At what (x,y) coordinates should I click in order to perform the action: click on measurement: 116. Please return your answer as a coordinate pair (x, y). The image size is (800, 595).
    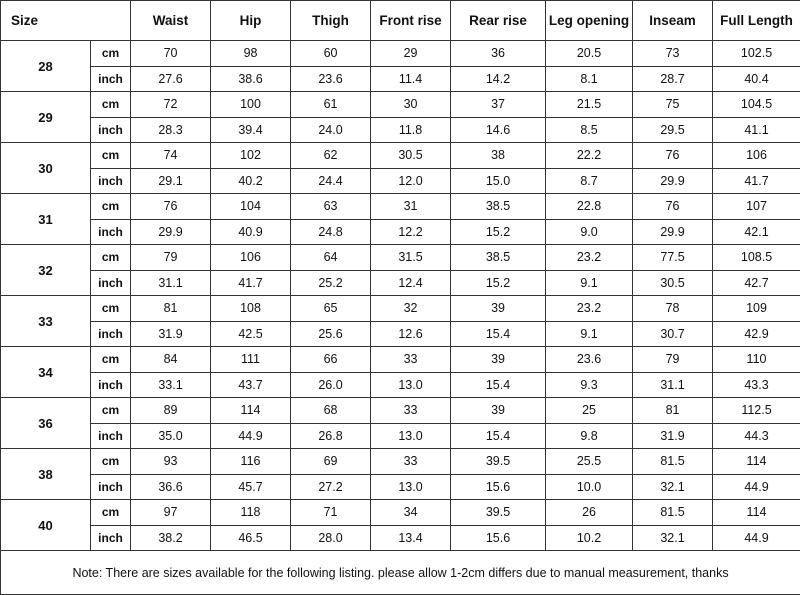
    Looking at the image, I should click on (251, 461).